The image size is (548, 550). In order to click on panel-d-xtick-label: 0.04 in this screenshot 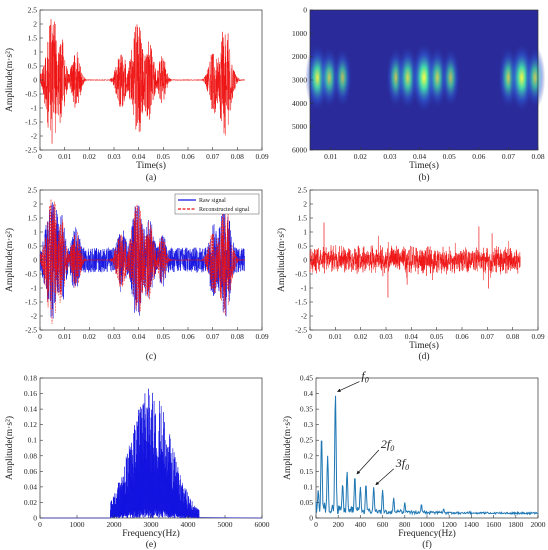, I will do `click(411, 336)`.